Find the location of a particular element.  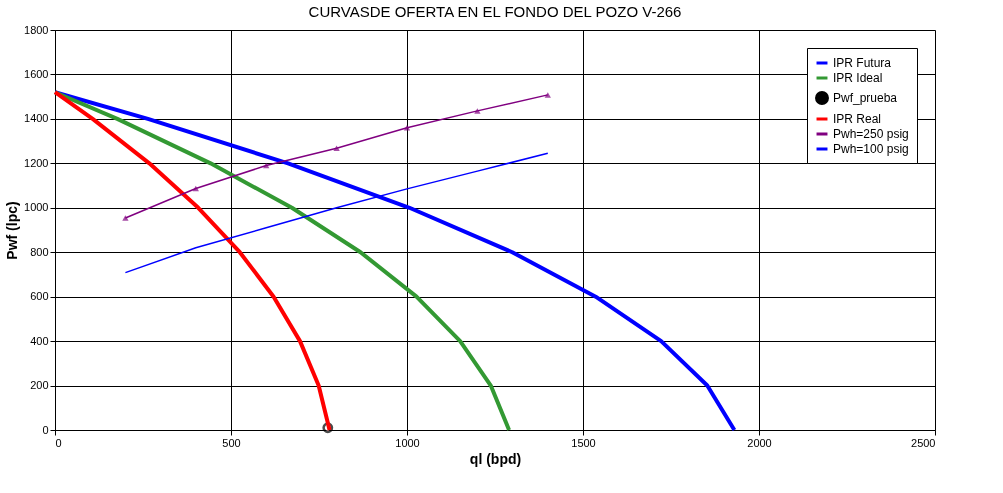

x-tick-label: 2500 is located at coordinates (923, 442).